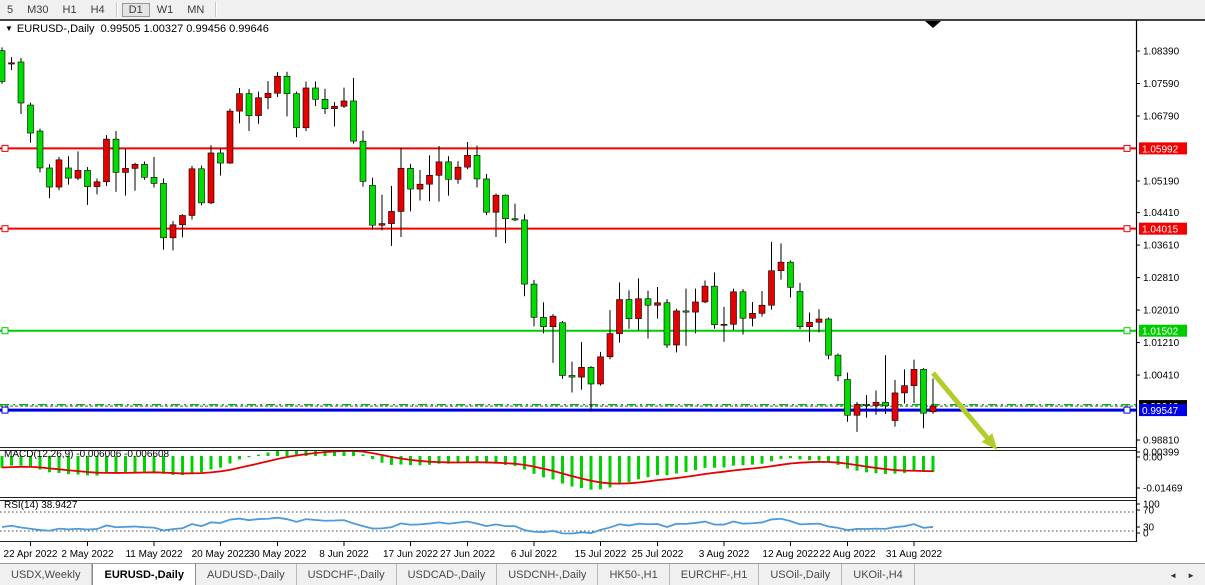  What do you see at coordinates (344, 554) in the screenshot?
I see `date-axis-tick: 8 Jun 2022` at bounding box center [344, 554].